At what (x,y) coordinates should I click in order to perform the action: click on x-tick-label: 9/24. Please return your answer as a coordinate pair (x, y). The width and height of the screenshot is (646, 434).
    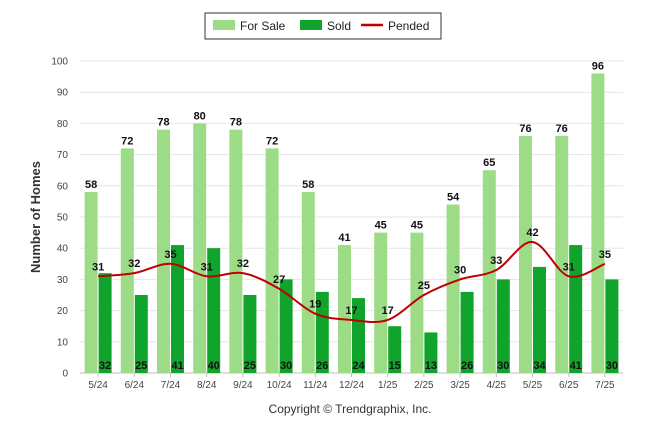
    Looking at the image, I should click on (243, 385).